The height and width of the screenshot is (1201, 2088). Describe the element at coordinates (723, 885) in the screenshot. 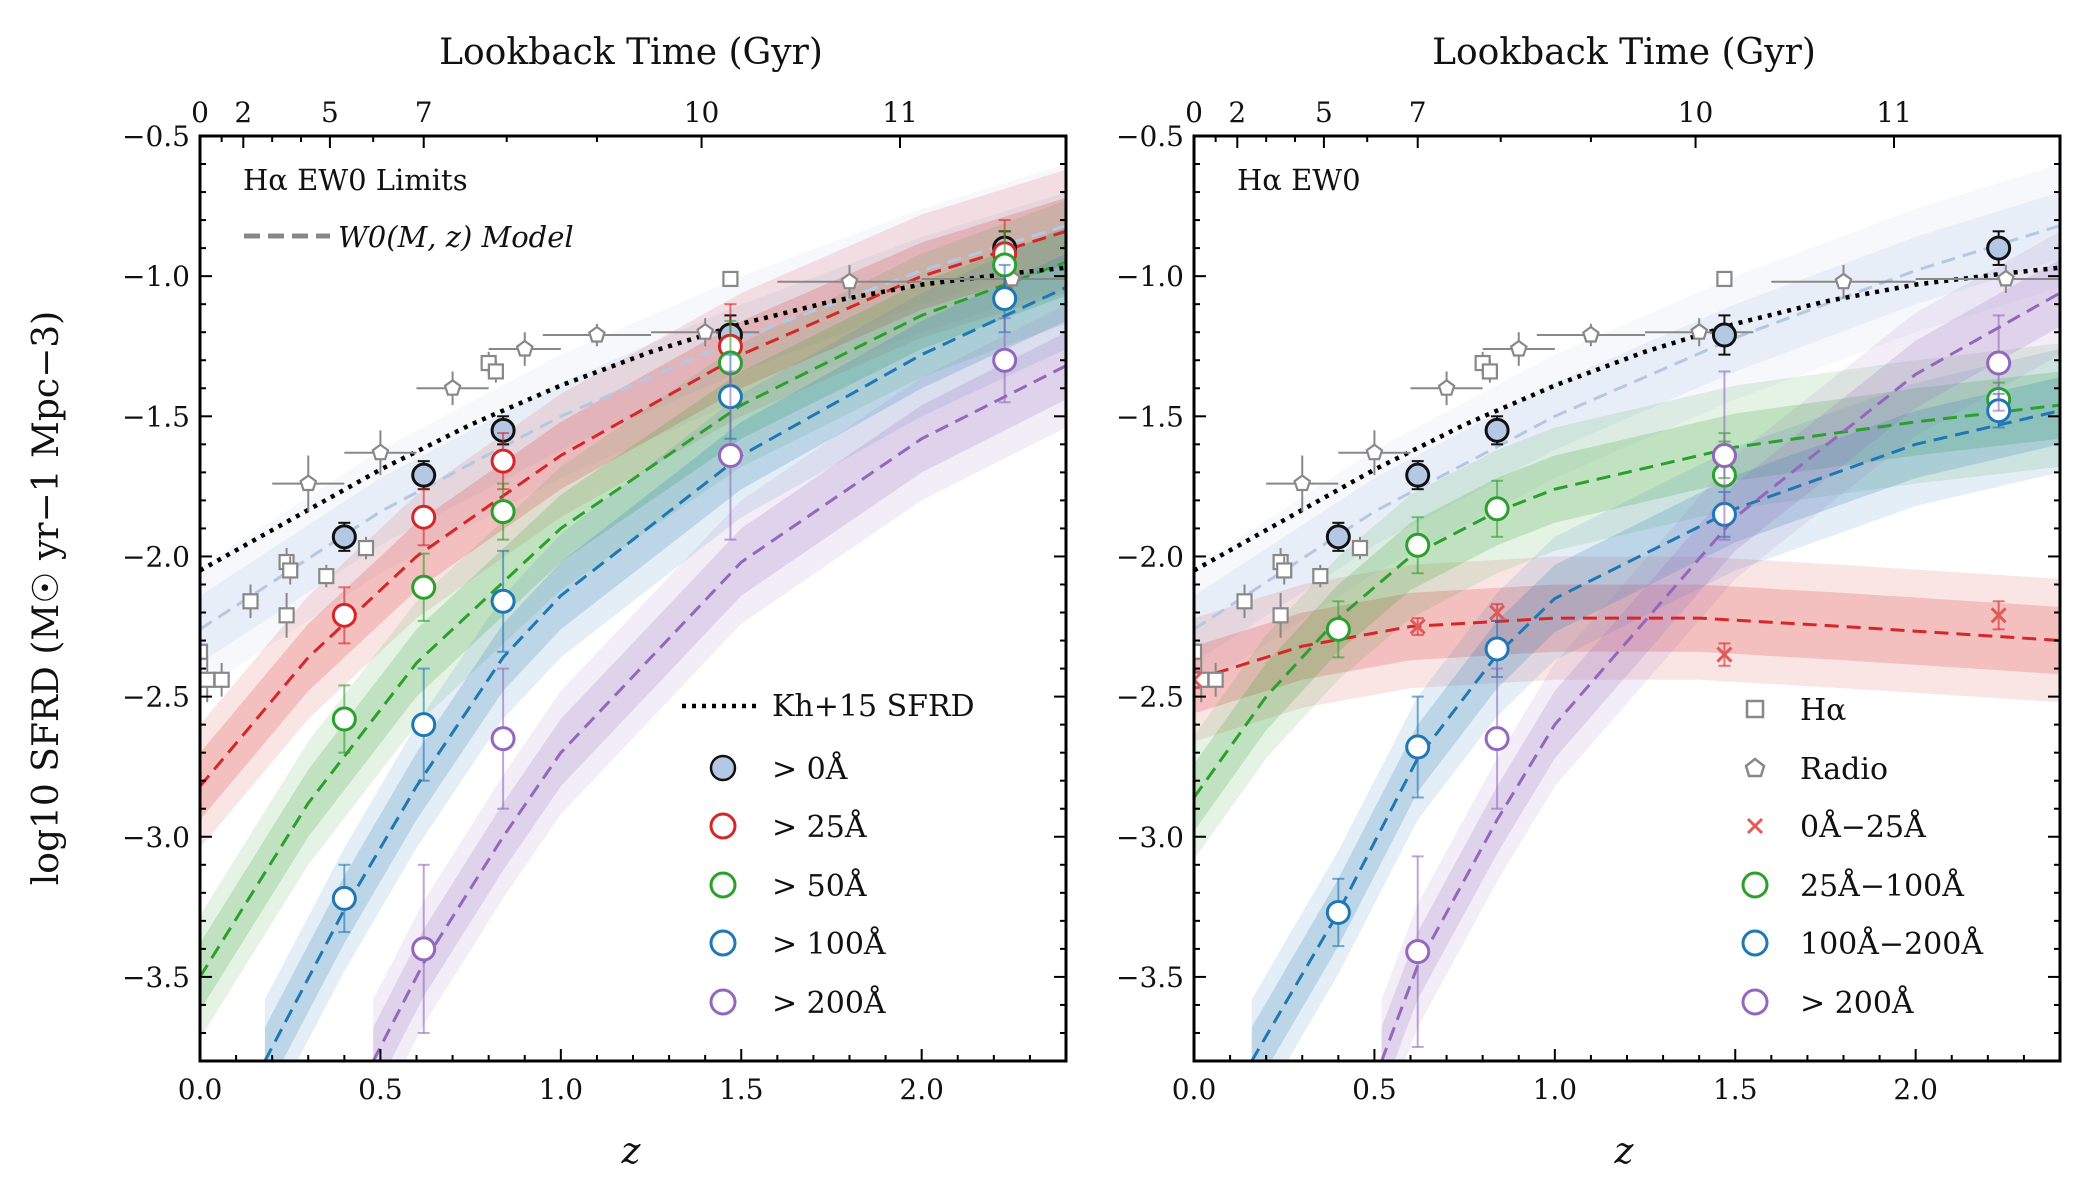

I see `left-legend-swatch-gt50` at that location.